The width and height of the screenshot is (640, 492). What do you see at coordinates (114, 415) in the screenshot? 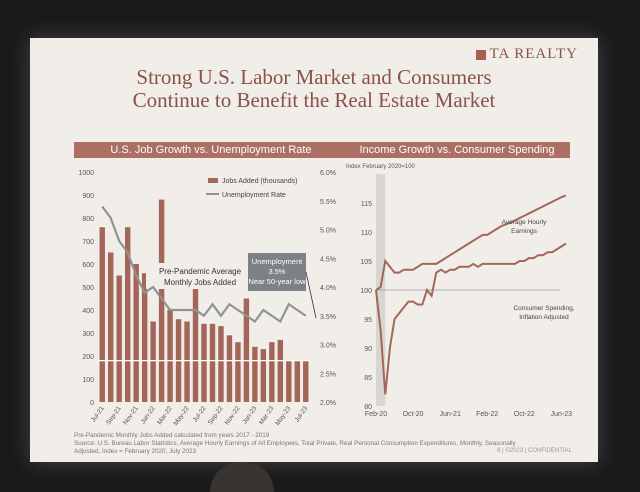
I see `x-tick-label: Sep-21` at bounding box center [114, 415].